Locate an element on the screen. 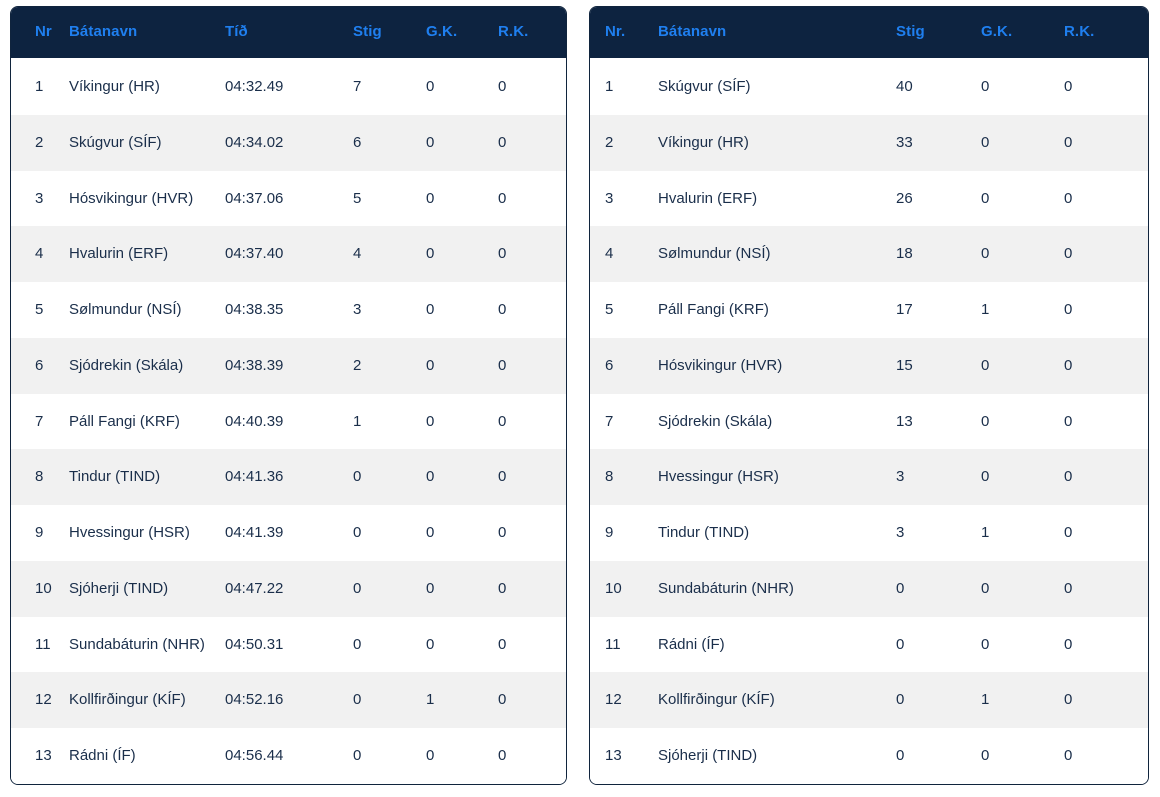 Image resolution: width=1160 pixels, height=797 pixels. table-row: 3 Hvalurin (ERF) 26 0 0 is located at coordinates (869, 198).